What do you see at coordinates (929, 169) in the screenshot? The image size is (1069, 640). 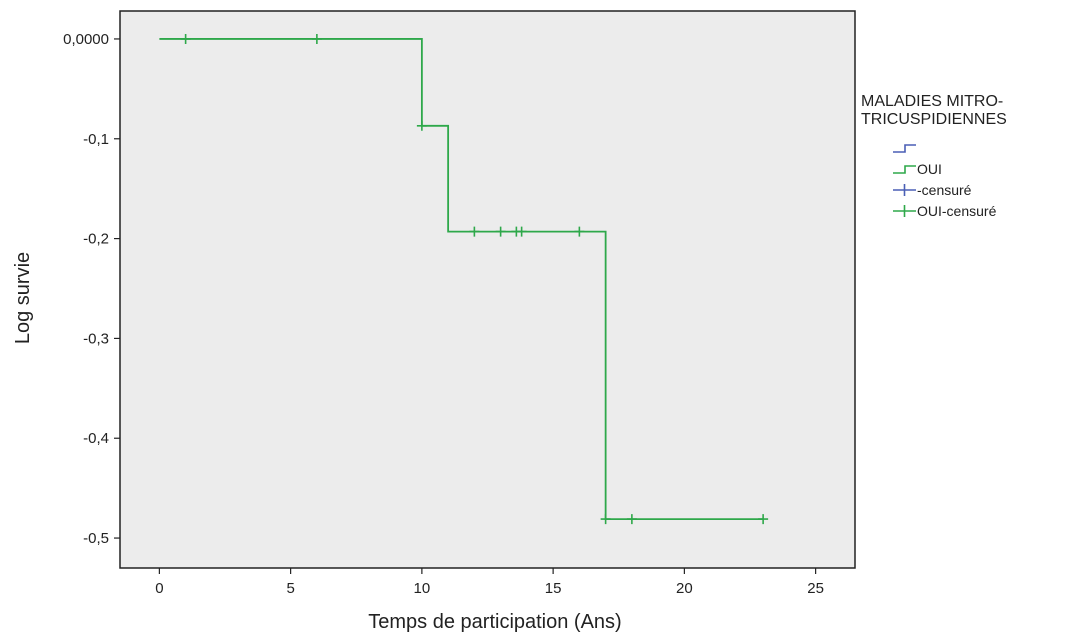 I see `legend-label: OUI` at bounding box center [929, 169].